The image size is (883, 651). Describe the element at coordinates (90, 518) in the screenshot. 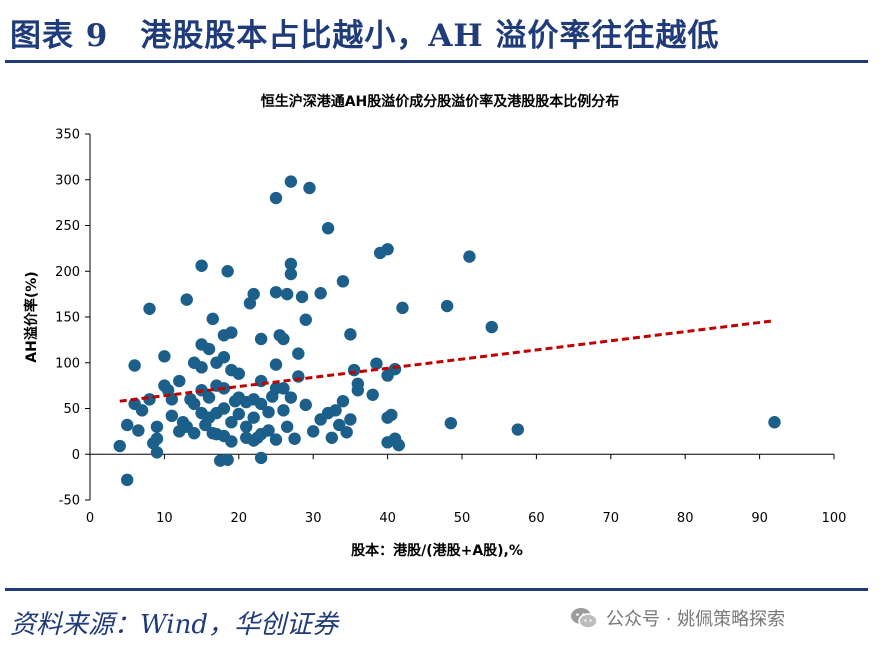

I see `x-tick-label: 0` at that location.